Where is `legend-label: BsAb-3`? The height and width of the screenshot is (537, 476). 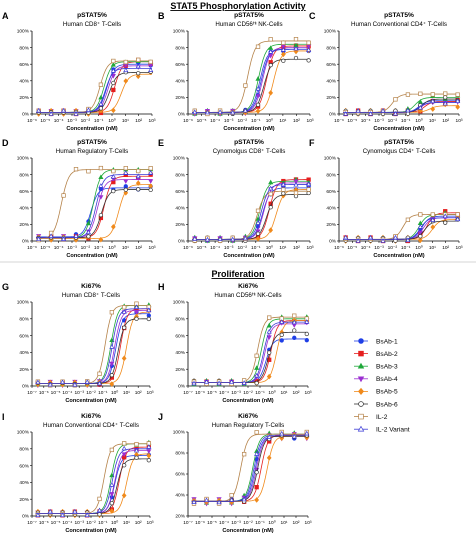
legend-label: BsAb-3 is located at coordinates (387, 367).